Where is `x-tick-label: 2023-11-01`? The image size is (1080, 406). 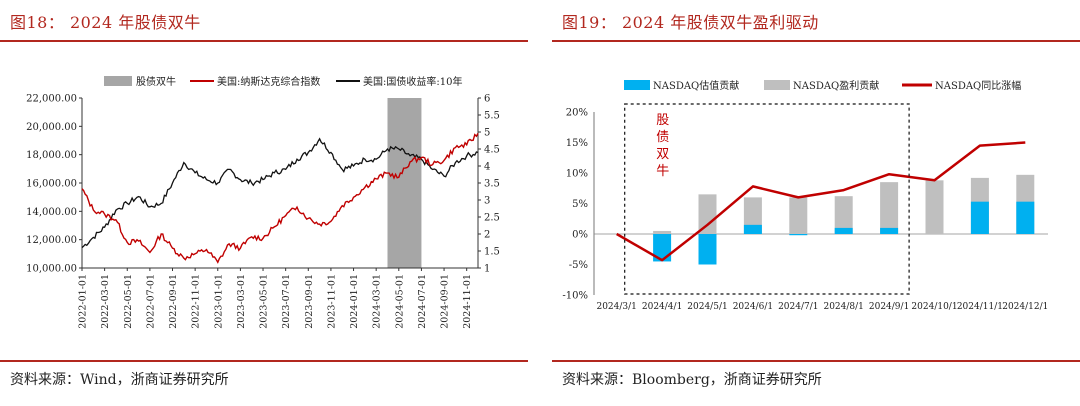 x-tick-label: 2023-11-01 is located at coordinates (331, 301).